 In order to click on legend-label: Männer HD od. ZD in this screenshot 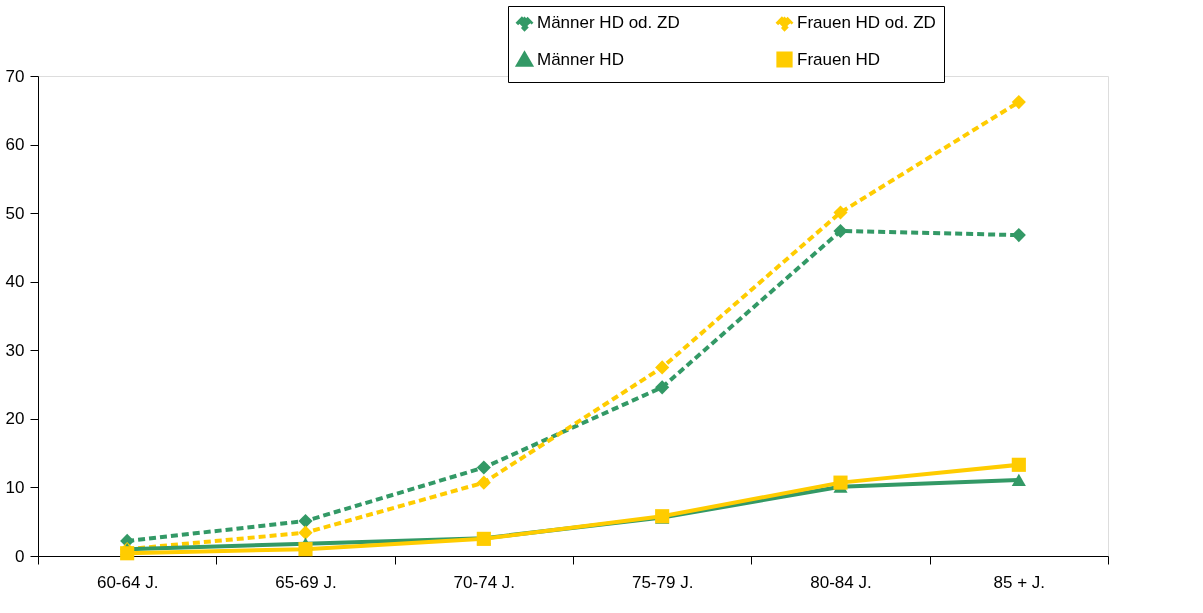, I will do `click(608, 22)`.